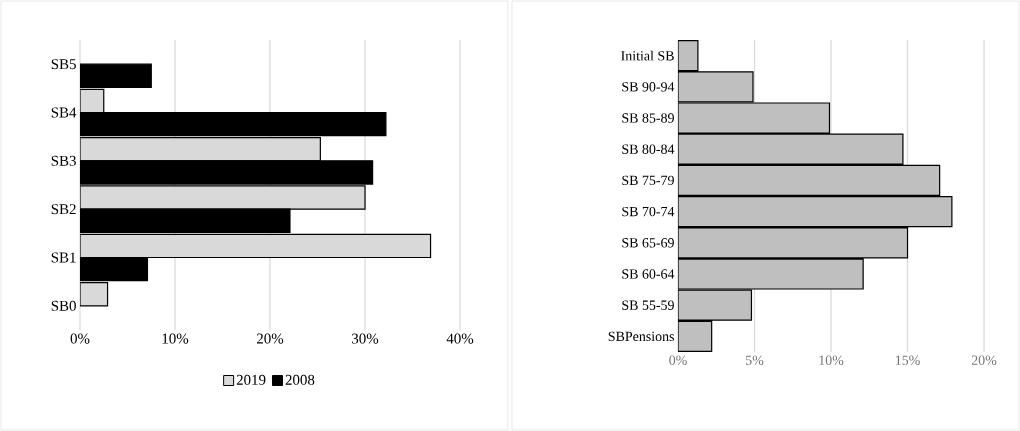 The height and width of the screenshot is (431, 1020). Describe the element at coordinates (251, 379) in the screenshot. I see `legend-label: 2019` at that location.